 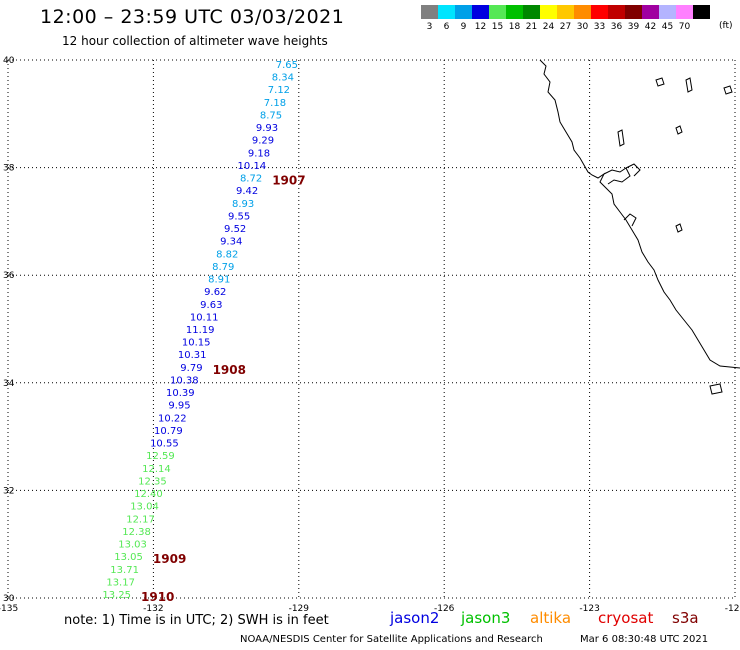 What do you see at coordinates (160, 456) in the screenshot?
I see `wave-height-label: 12.59` at bounding box center [160, 456].